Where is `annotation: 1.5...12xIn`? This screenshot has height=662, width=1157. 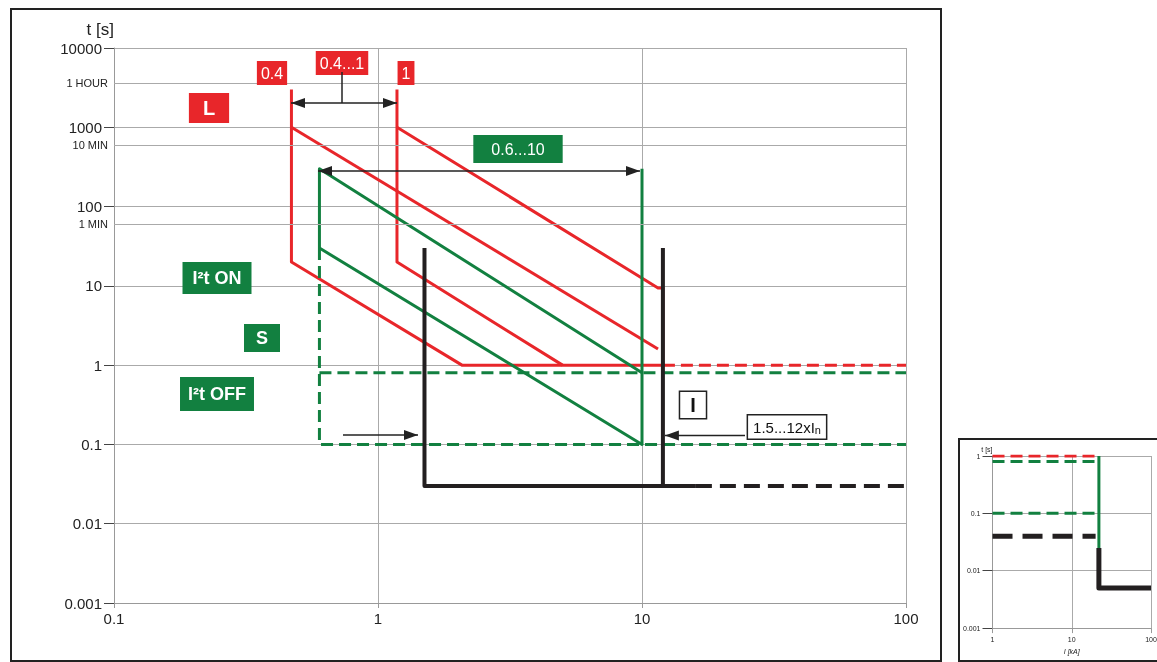
annotation: 1.5...12xIn is located at coordinates (787, 427).